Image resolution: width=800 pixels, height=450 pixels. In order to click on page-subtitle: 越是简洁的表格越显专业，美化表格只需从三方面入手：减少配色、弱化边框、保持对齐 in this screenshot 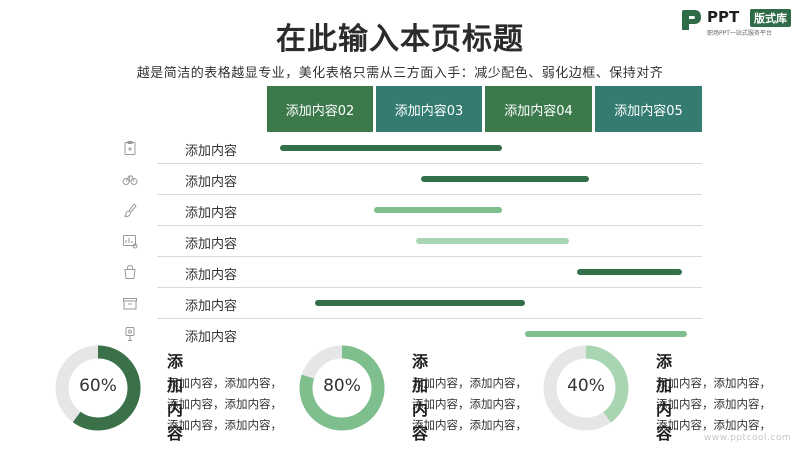, I will do `click(400, 71)`.